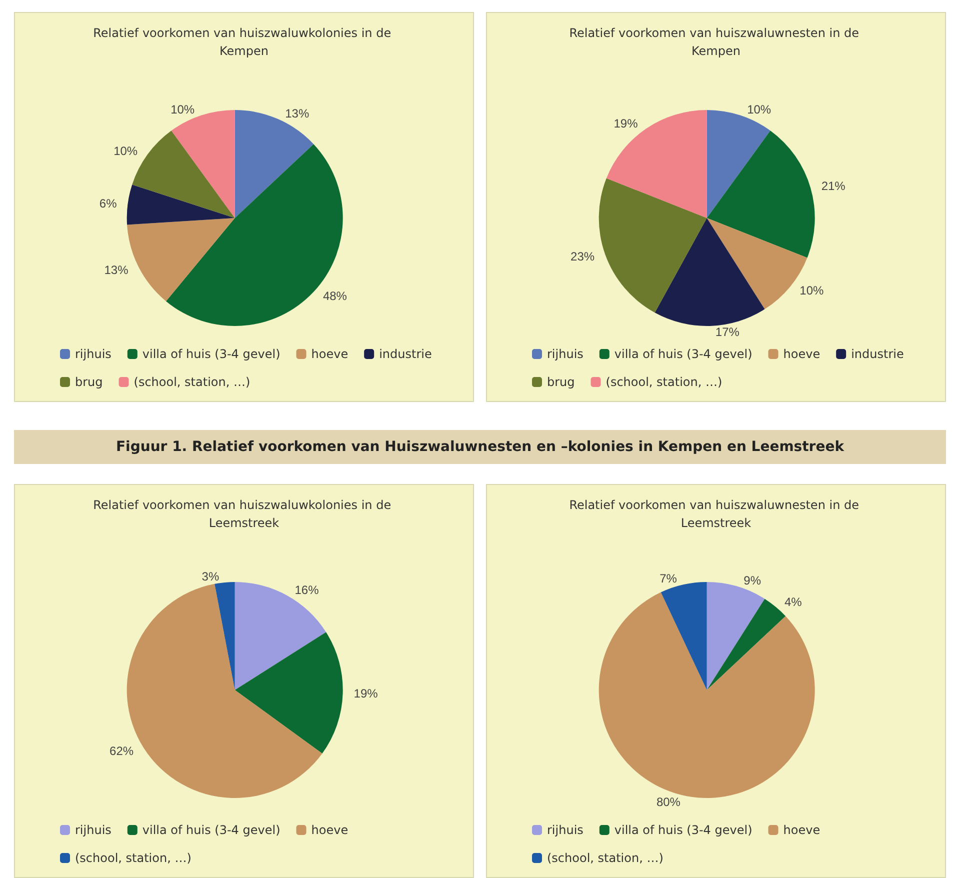 This screenshot has height=878, width=957. What do you see at coordinates (307, 590) in the screenshot?
I see `data-label: 16%` at bounding box center [307, 590].